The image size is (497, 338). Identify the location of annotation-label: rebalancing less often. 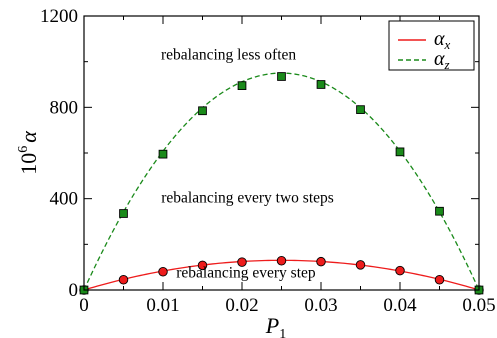
(228, 54).